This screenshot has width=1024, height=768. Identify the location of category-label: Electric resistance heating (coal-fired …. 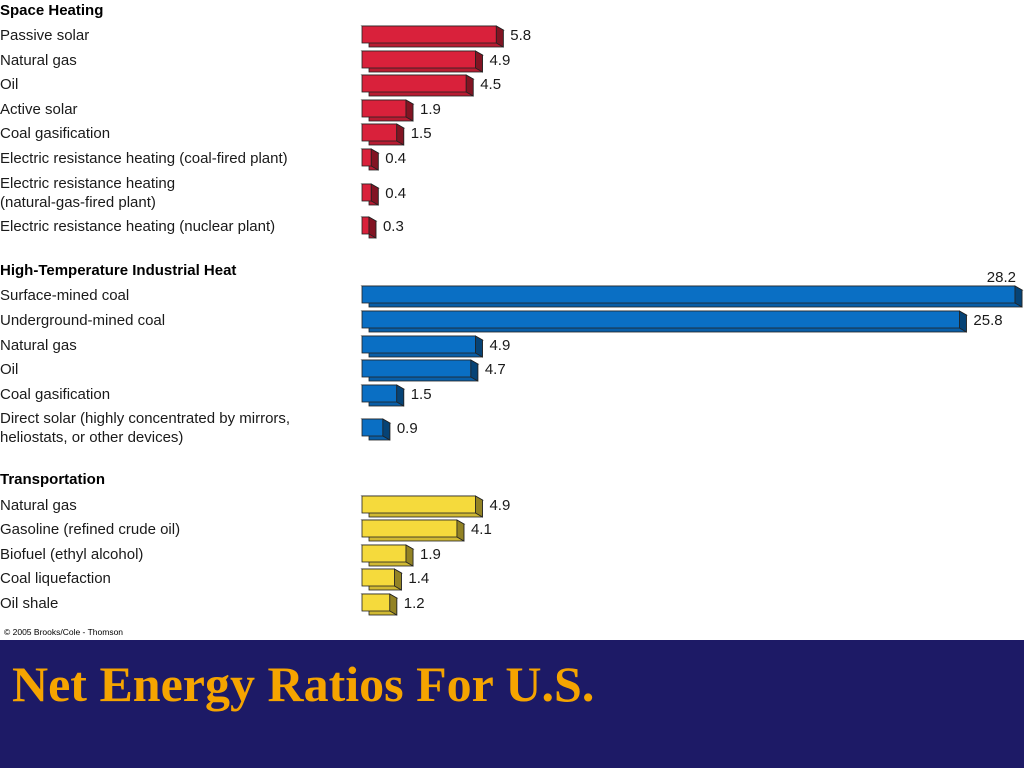
(144, 158).